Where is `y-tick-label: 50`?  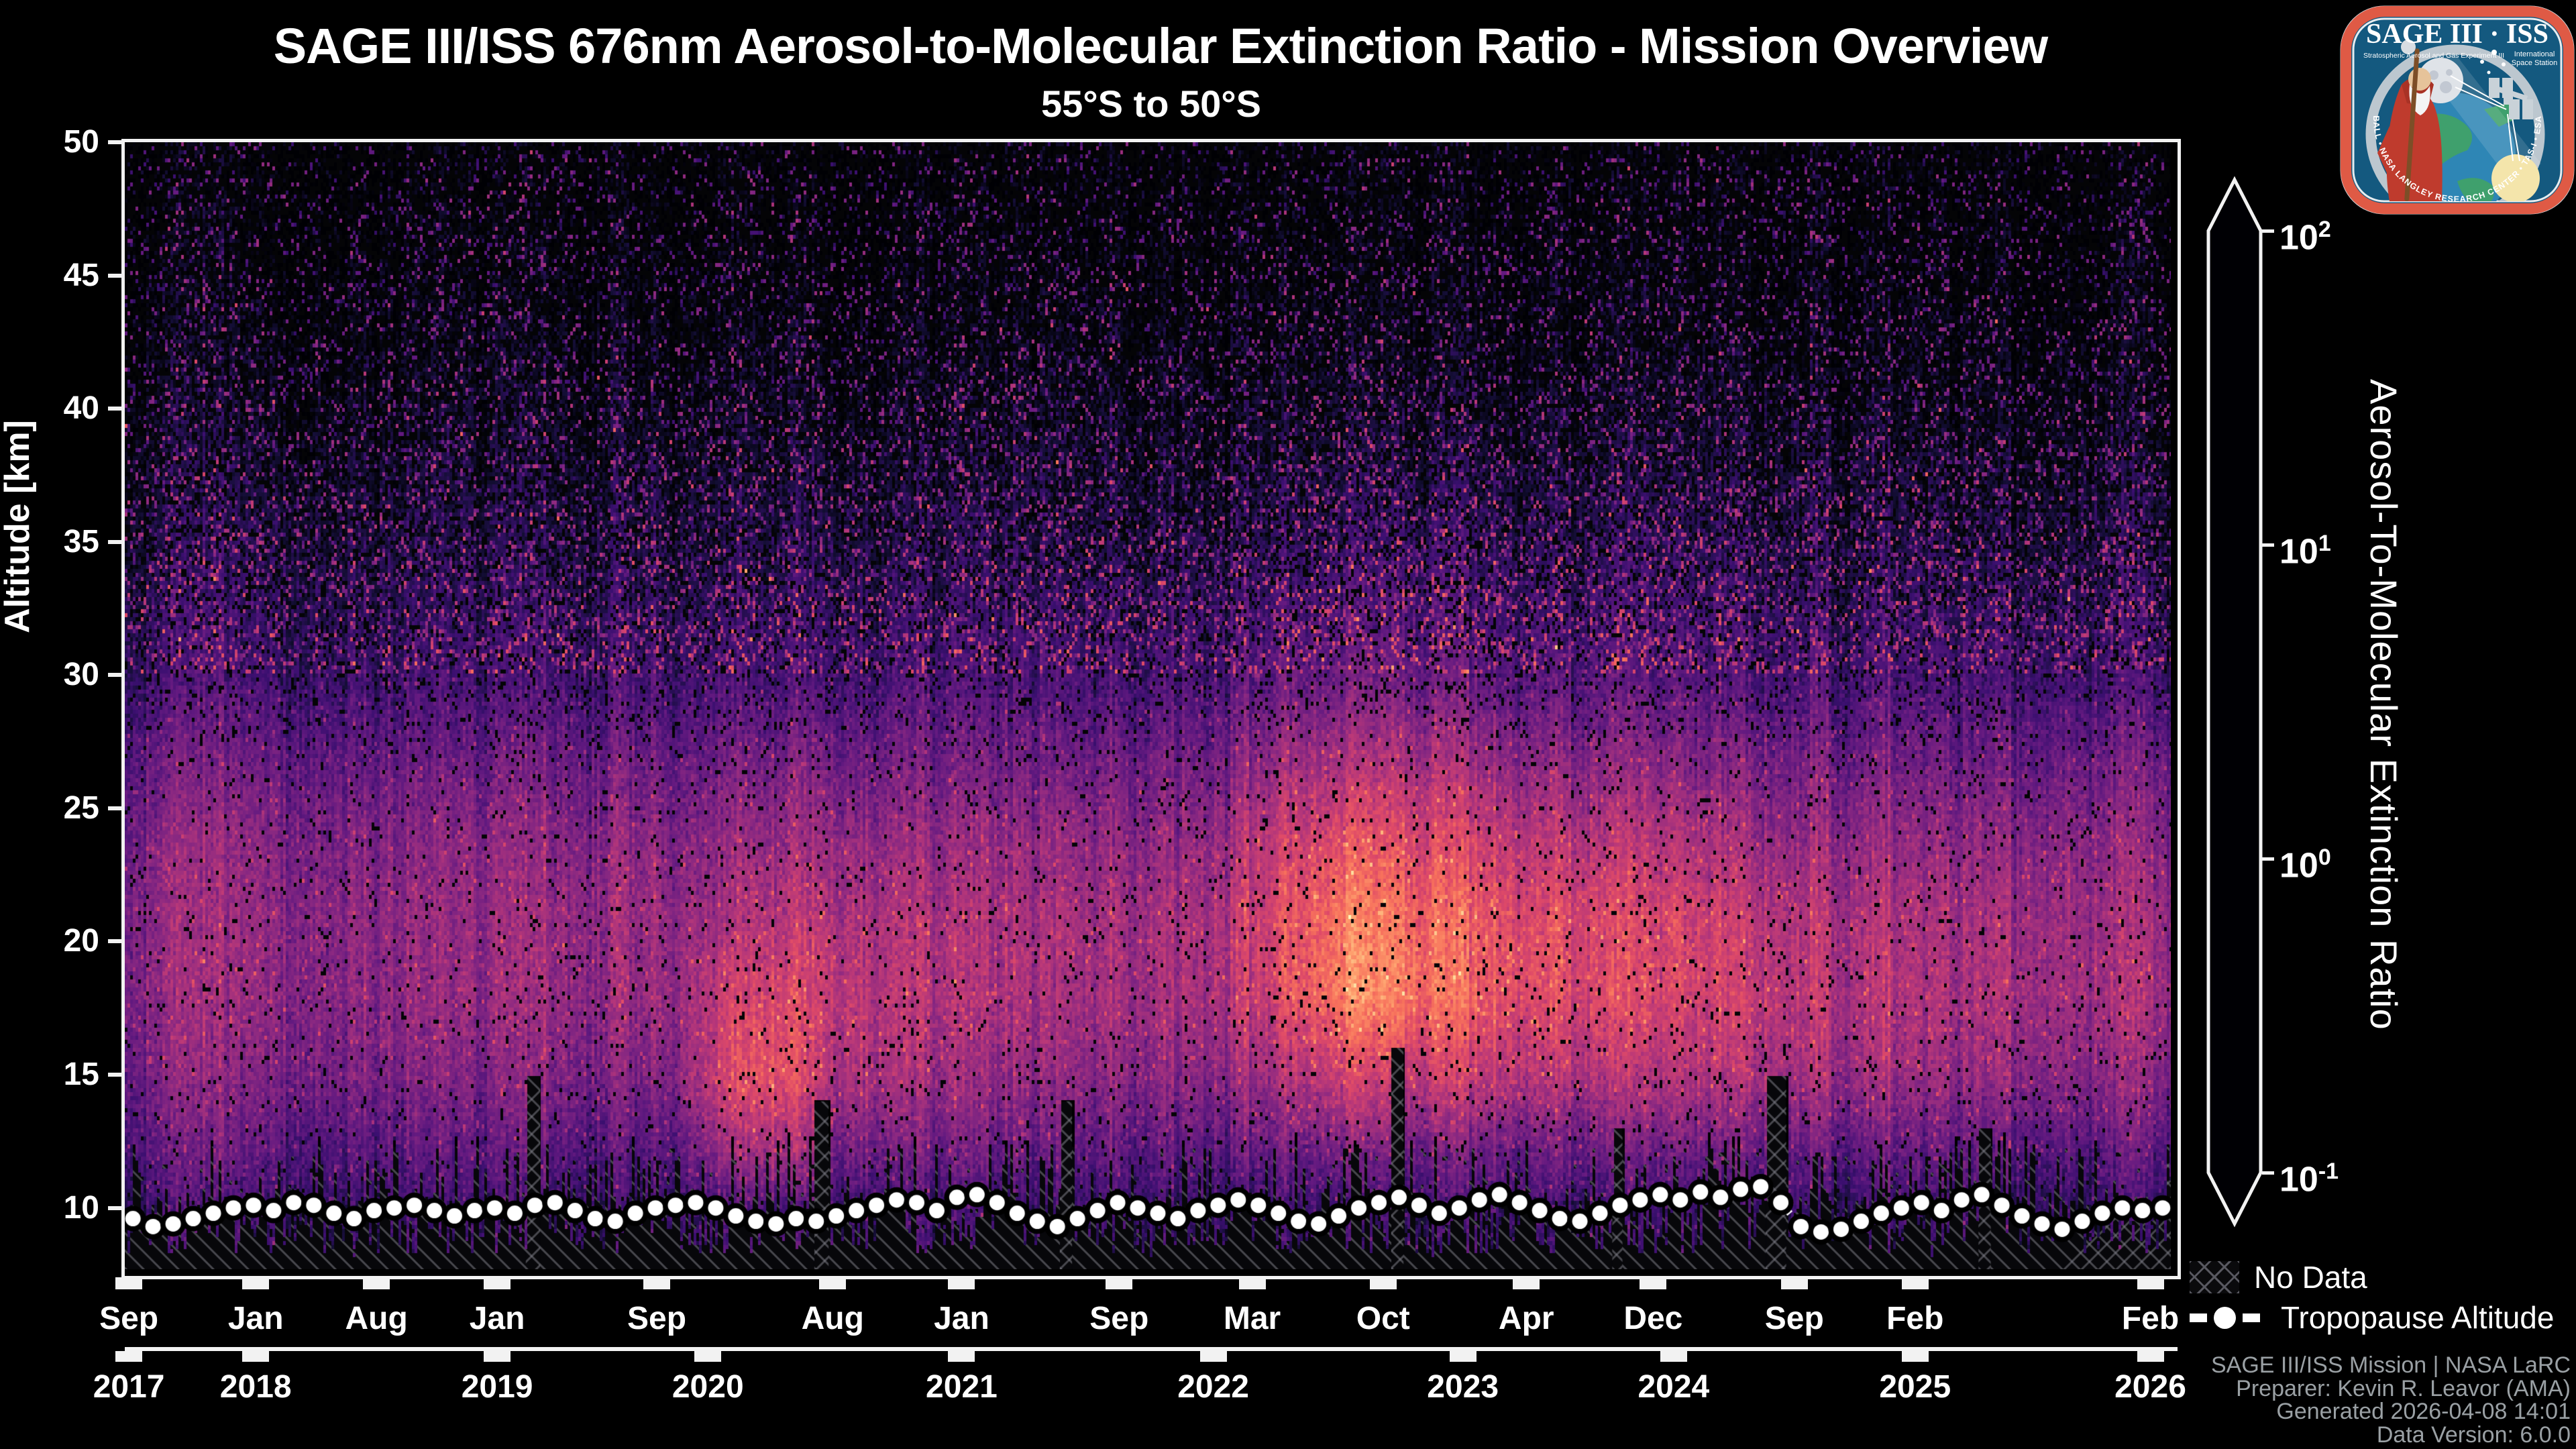 y-tick-label: 50 is located at coordinates (81, 142).